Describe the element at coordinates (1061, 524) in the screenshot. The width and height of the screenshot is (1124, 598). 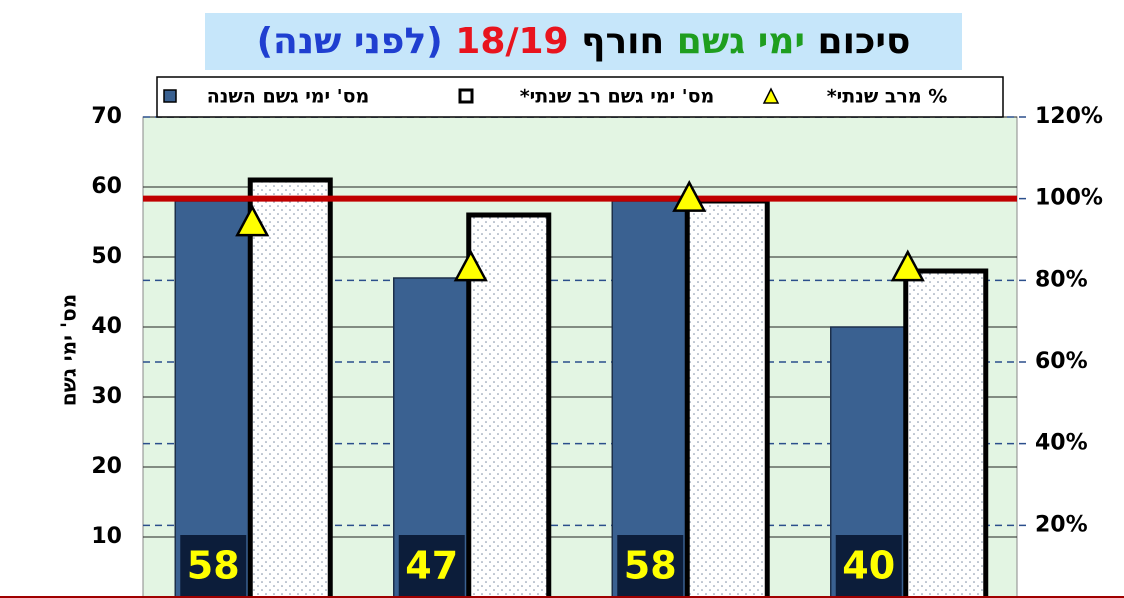
I see `y2-tick-label: 20%` at that location.